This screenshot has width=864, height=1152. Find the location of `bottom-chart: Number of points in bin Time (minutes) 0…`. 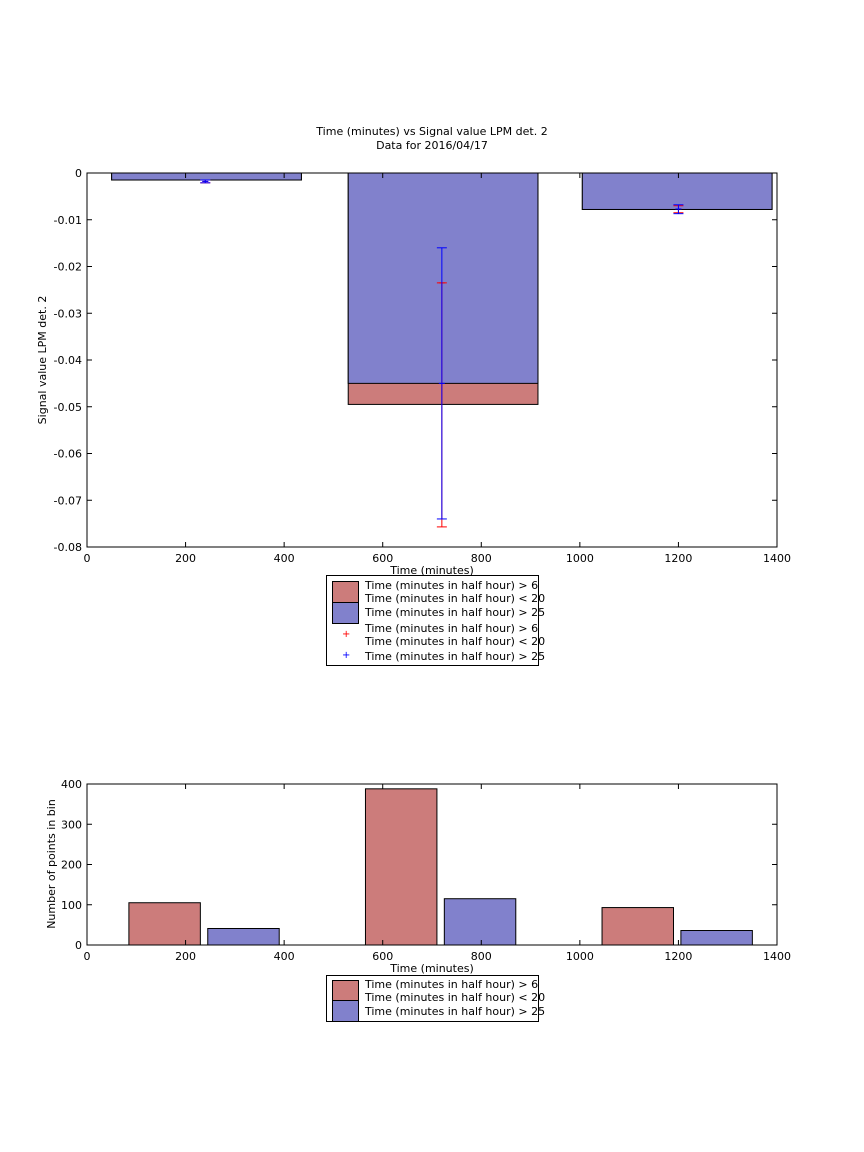

bottom-chart: Number of points in bin Time (minutes) 0… is located at coordinates (418, 876).